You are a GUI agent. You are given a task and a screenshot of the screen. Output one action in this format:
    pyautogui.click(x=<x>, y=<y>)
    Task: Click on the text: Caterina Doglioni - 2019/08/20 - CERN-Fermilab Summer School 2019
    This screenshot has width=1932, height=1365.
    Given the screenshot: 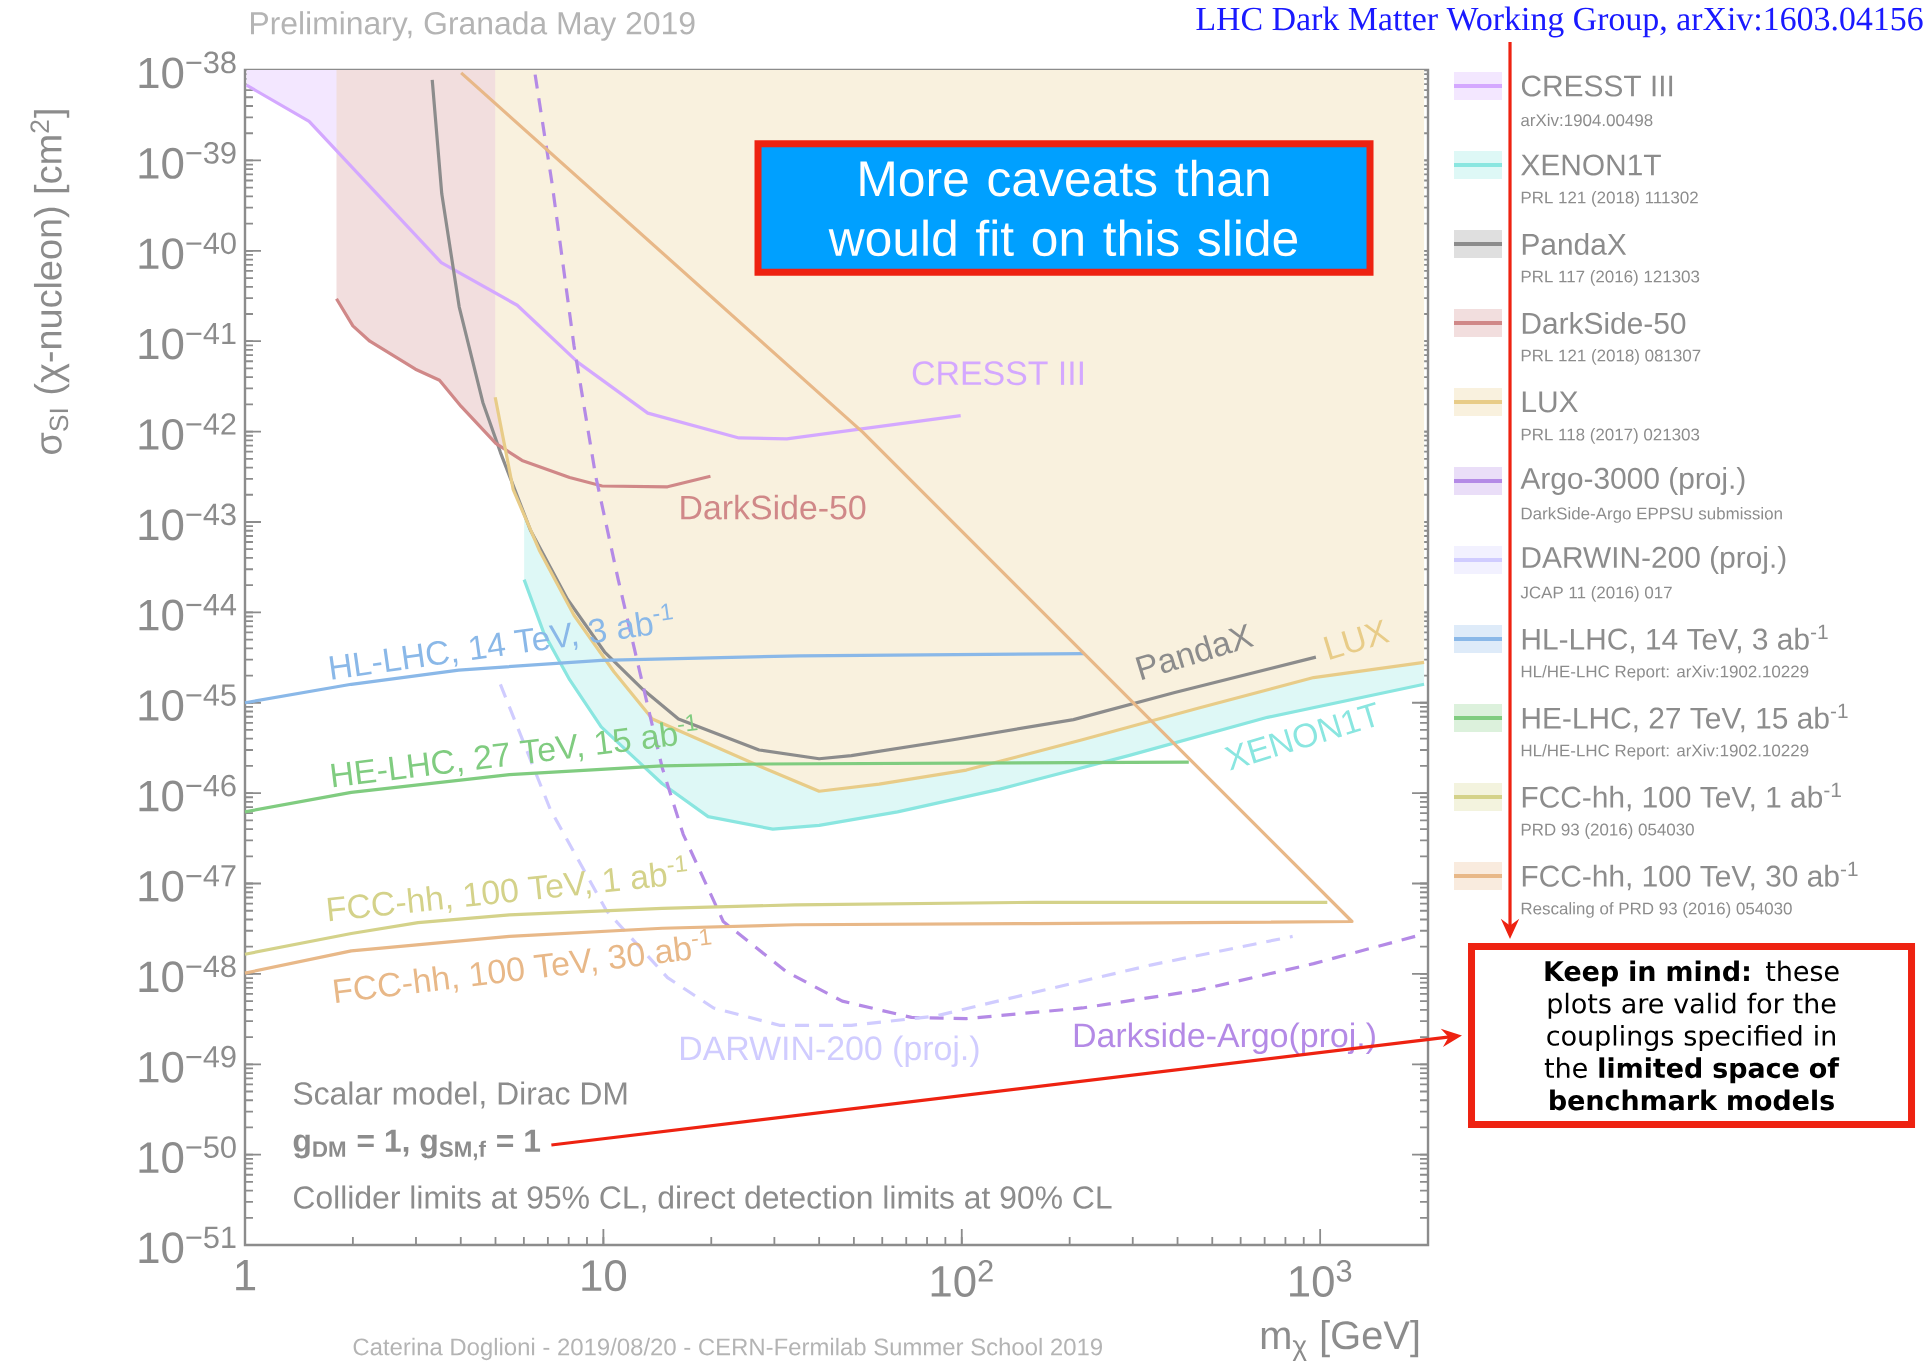 What is the action you would take?
    pyautogui.click(x=727, y=1349)
    